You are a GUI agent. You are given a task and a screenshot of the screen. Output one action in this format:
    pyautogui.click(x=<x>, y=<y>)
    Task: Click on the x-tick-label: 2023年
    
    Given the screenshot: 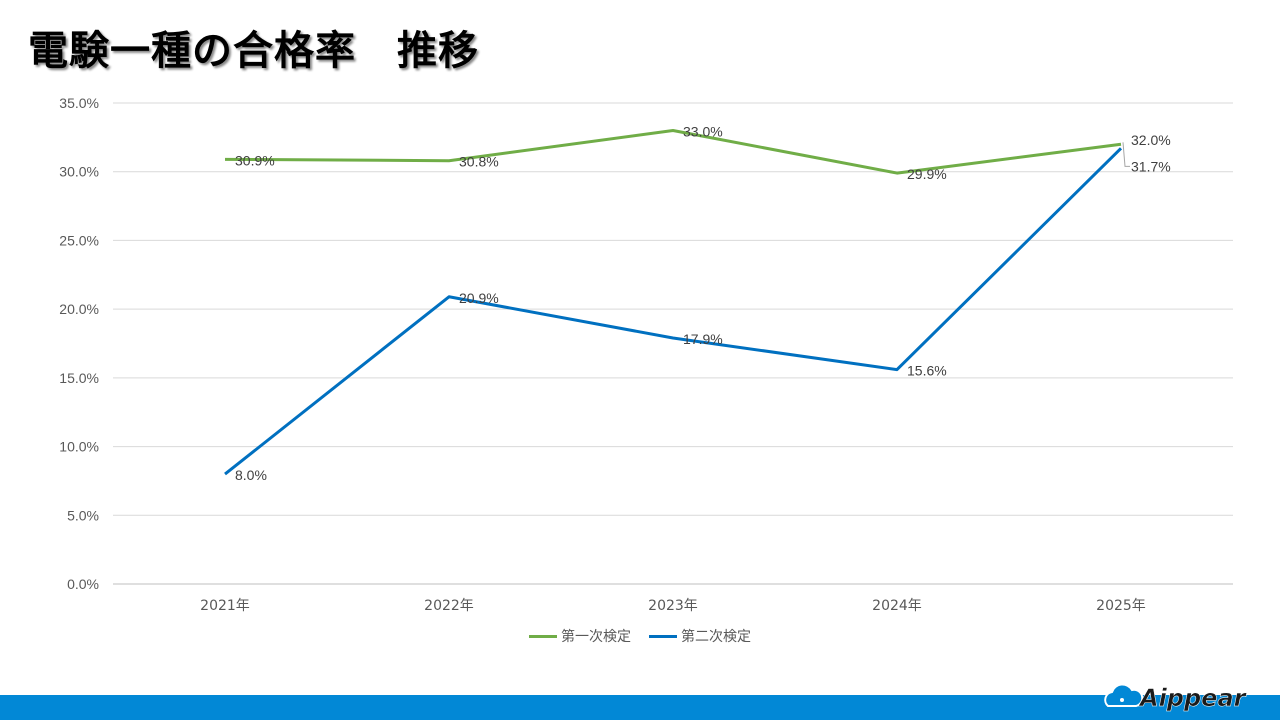 What is the action you would take?
    pyautogui.click(x=673, y=606)
    